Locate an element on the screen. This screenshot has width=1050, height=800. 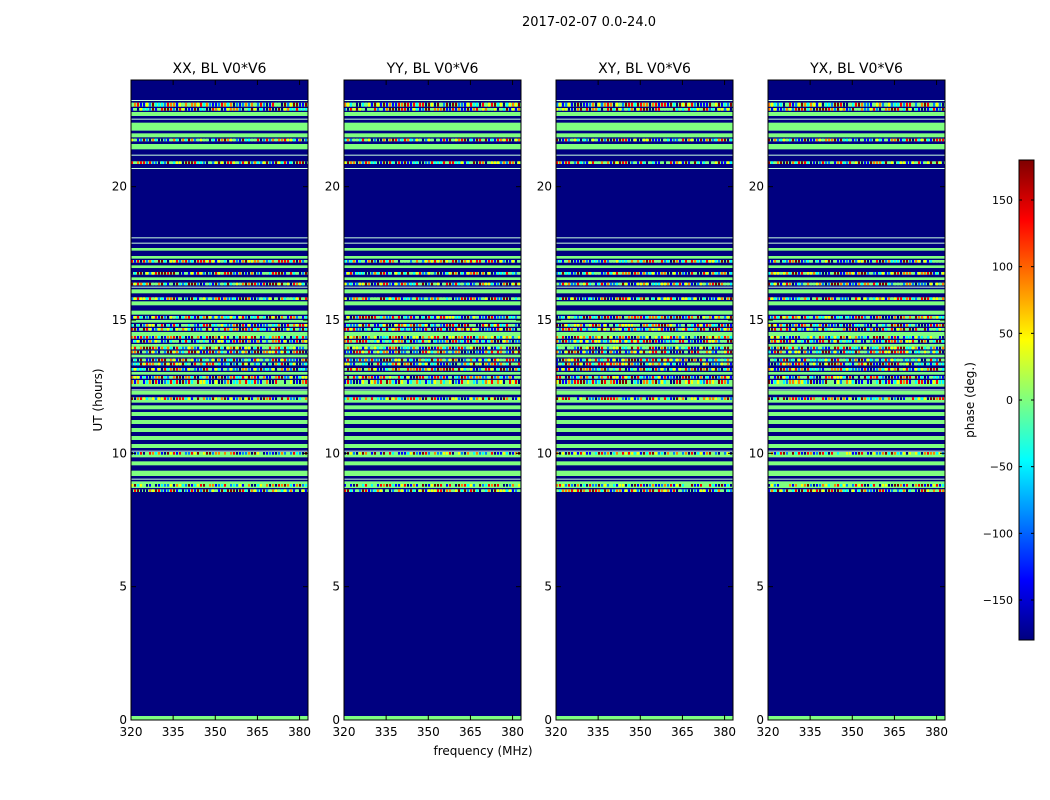
x-axis-label: frequency (MHz) is located at coordinates (482, 751).